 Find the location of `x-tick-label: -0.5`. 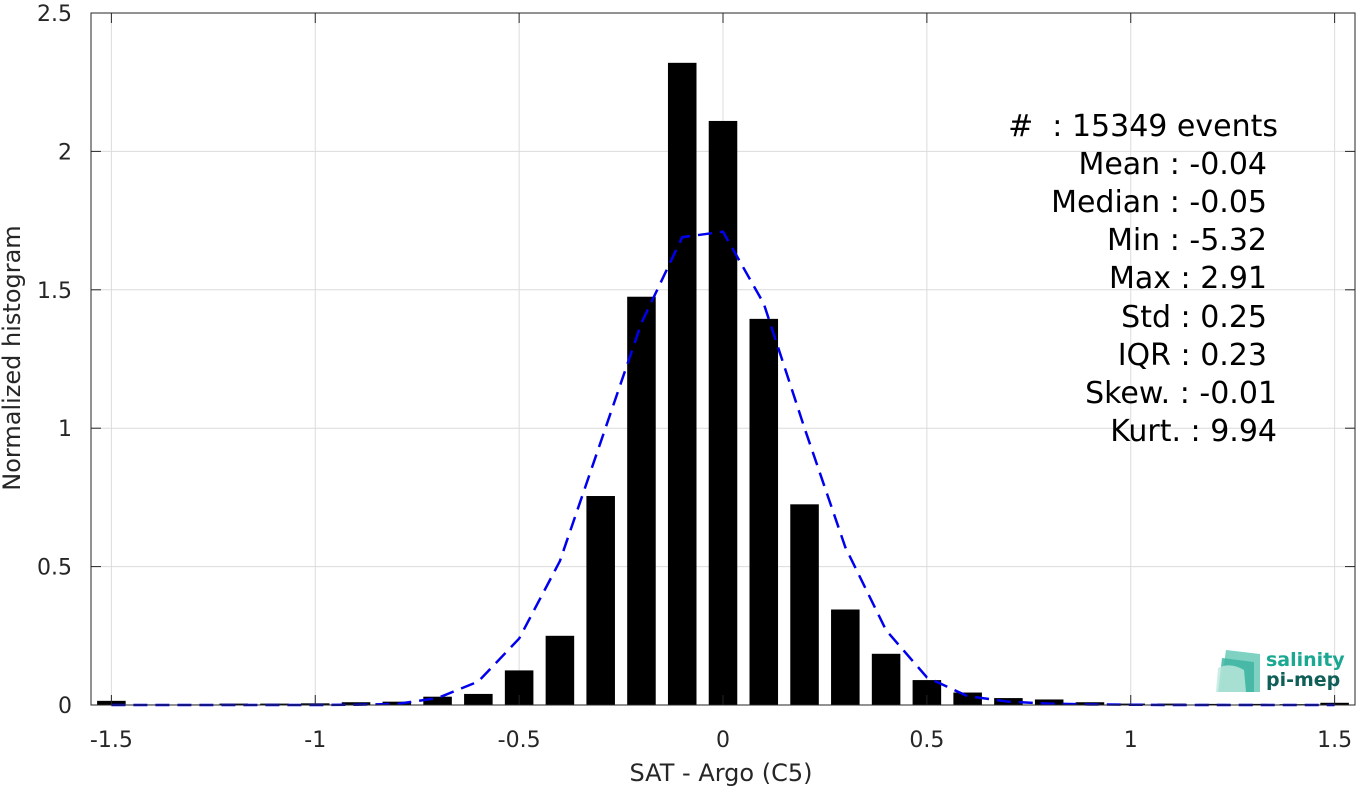

x-tick-label: -0.5 is located at coordinates (519, 740).